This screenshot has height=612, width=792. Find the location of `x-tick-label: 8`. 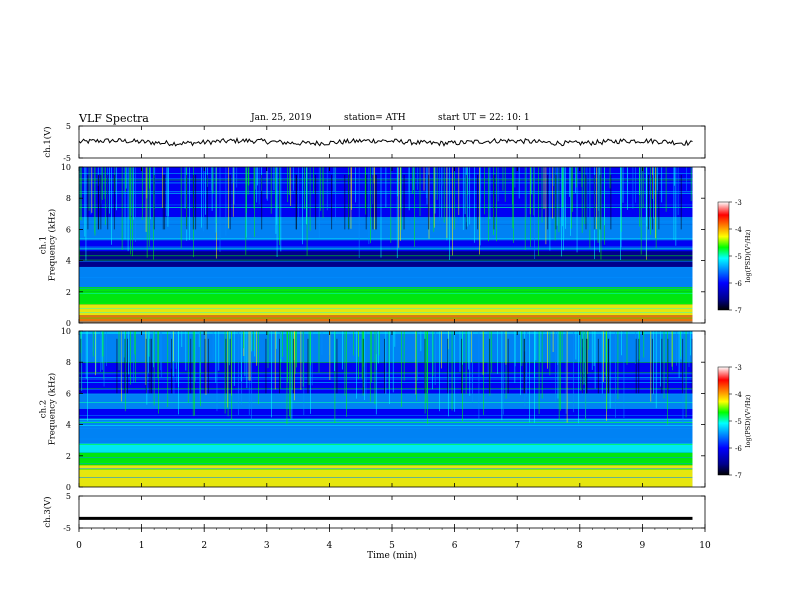

x-tick-label: 8 is located at coordinates (580, 546).